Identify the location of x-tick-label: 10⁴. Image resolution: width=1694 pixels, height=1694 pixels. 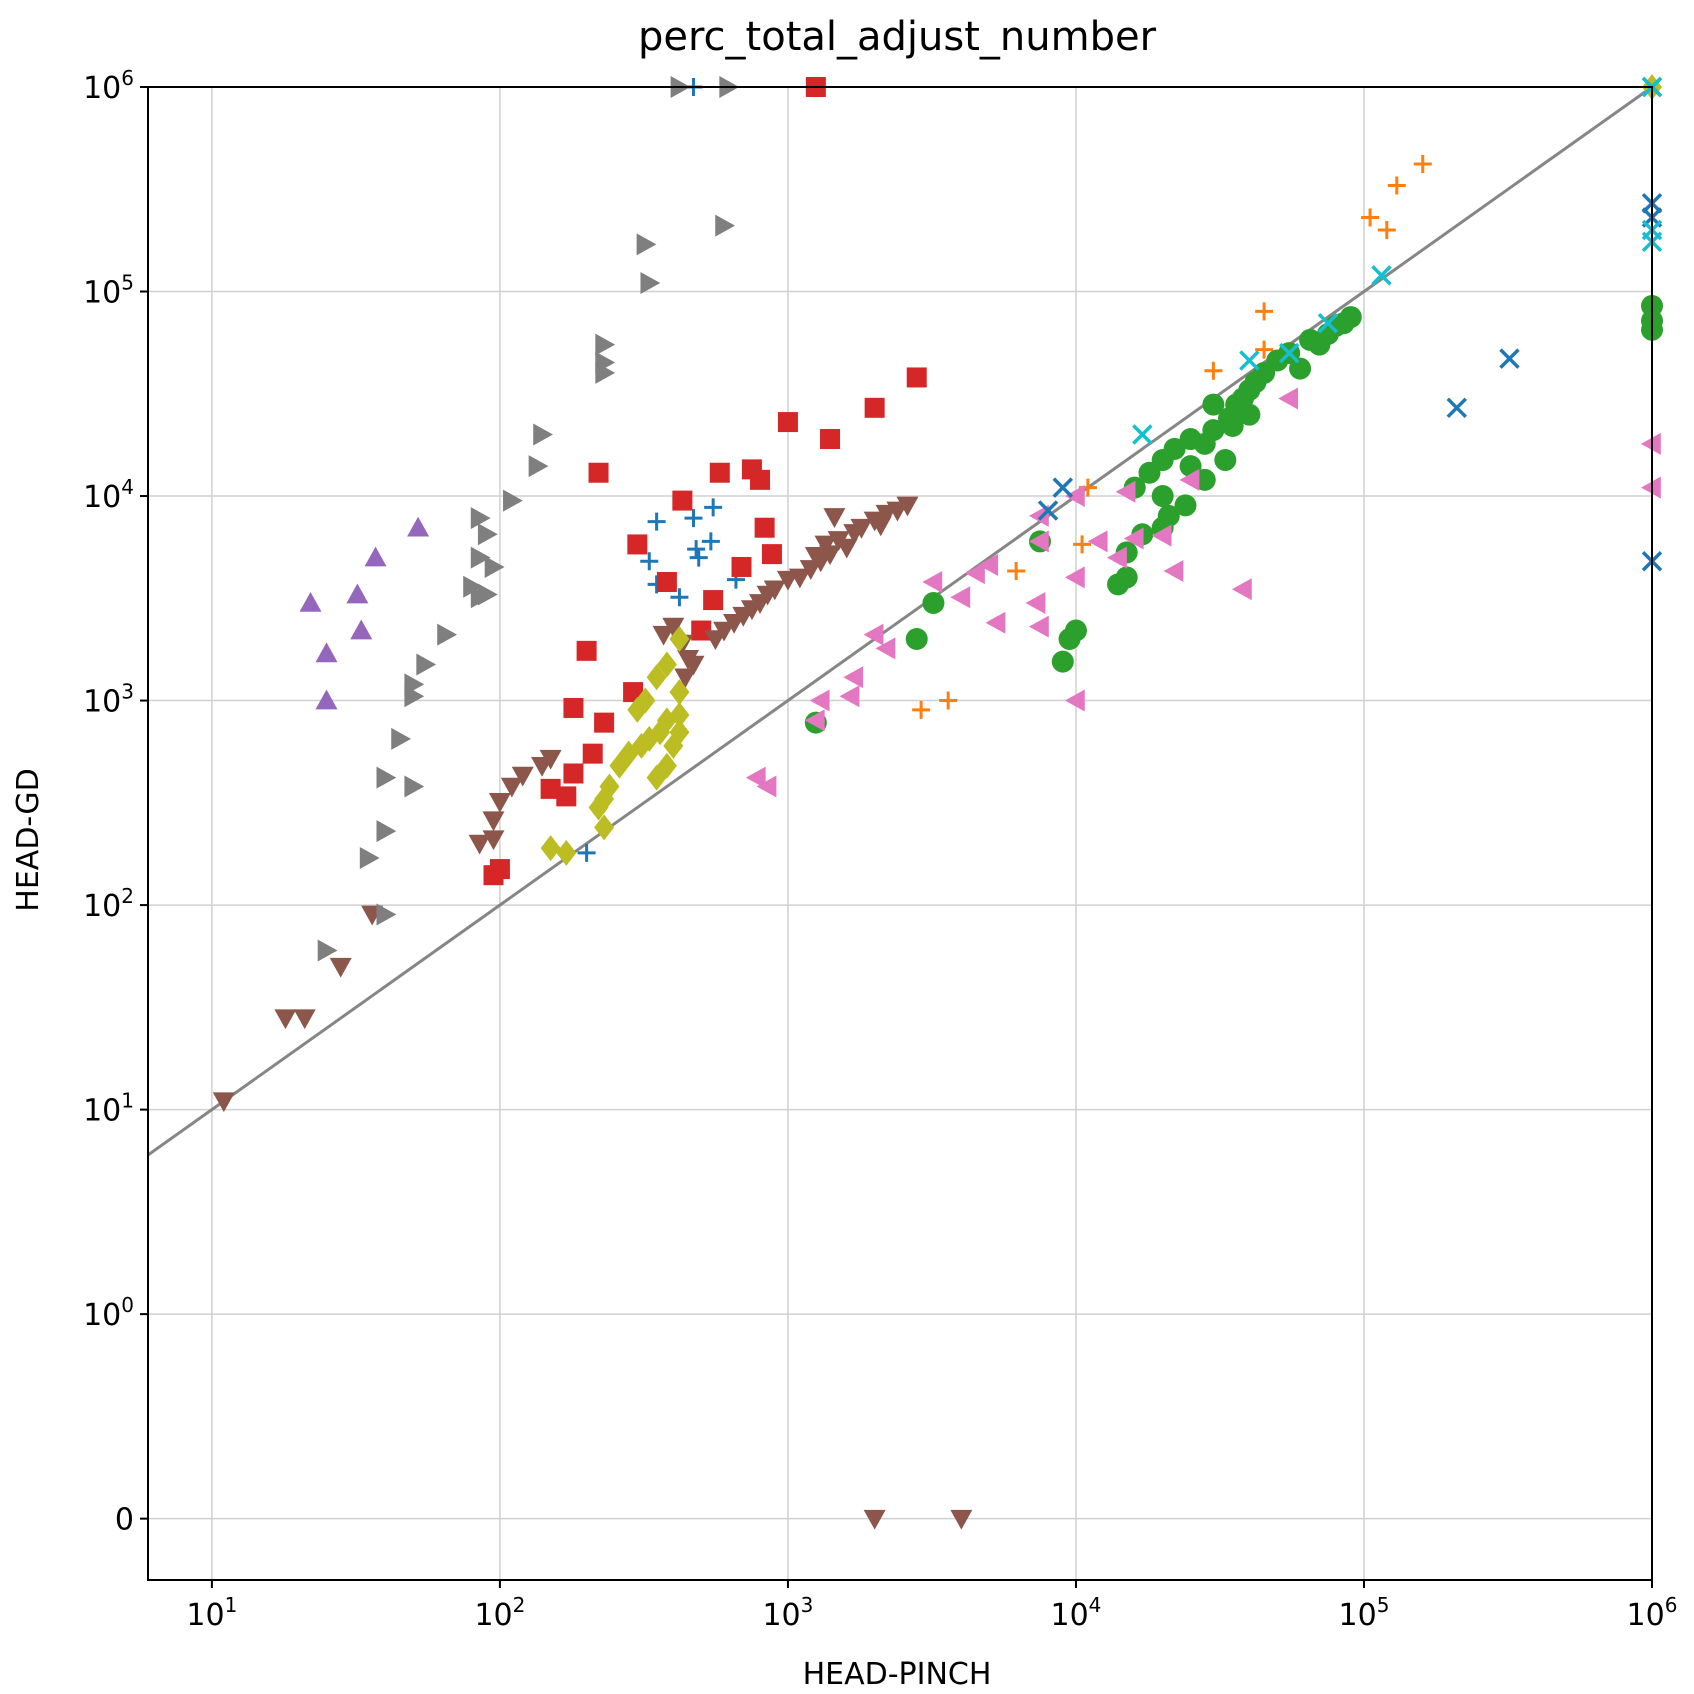
(1075, 1613).